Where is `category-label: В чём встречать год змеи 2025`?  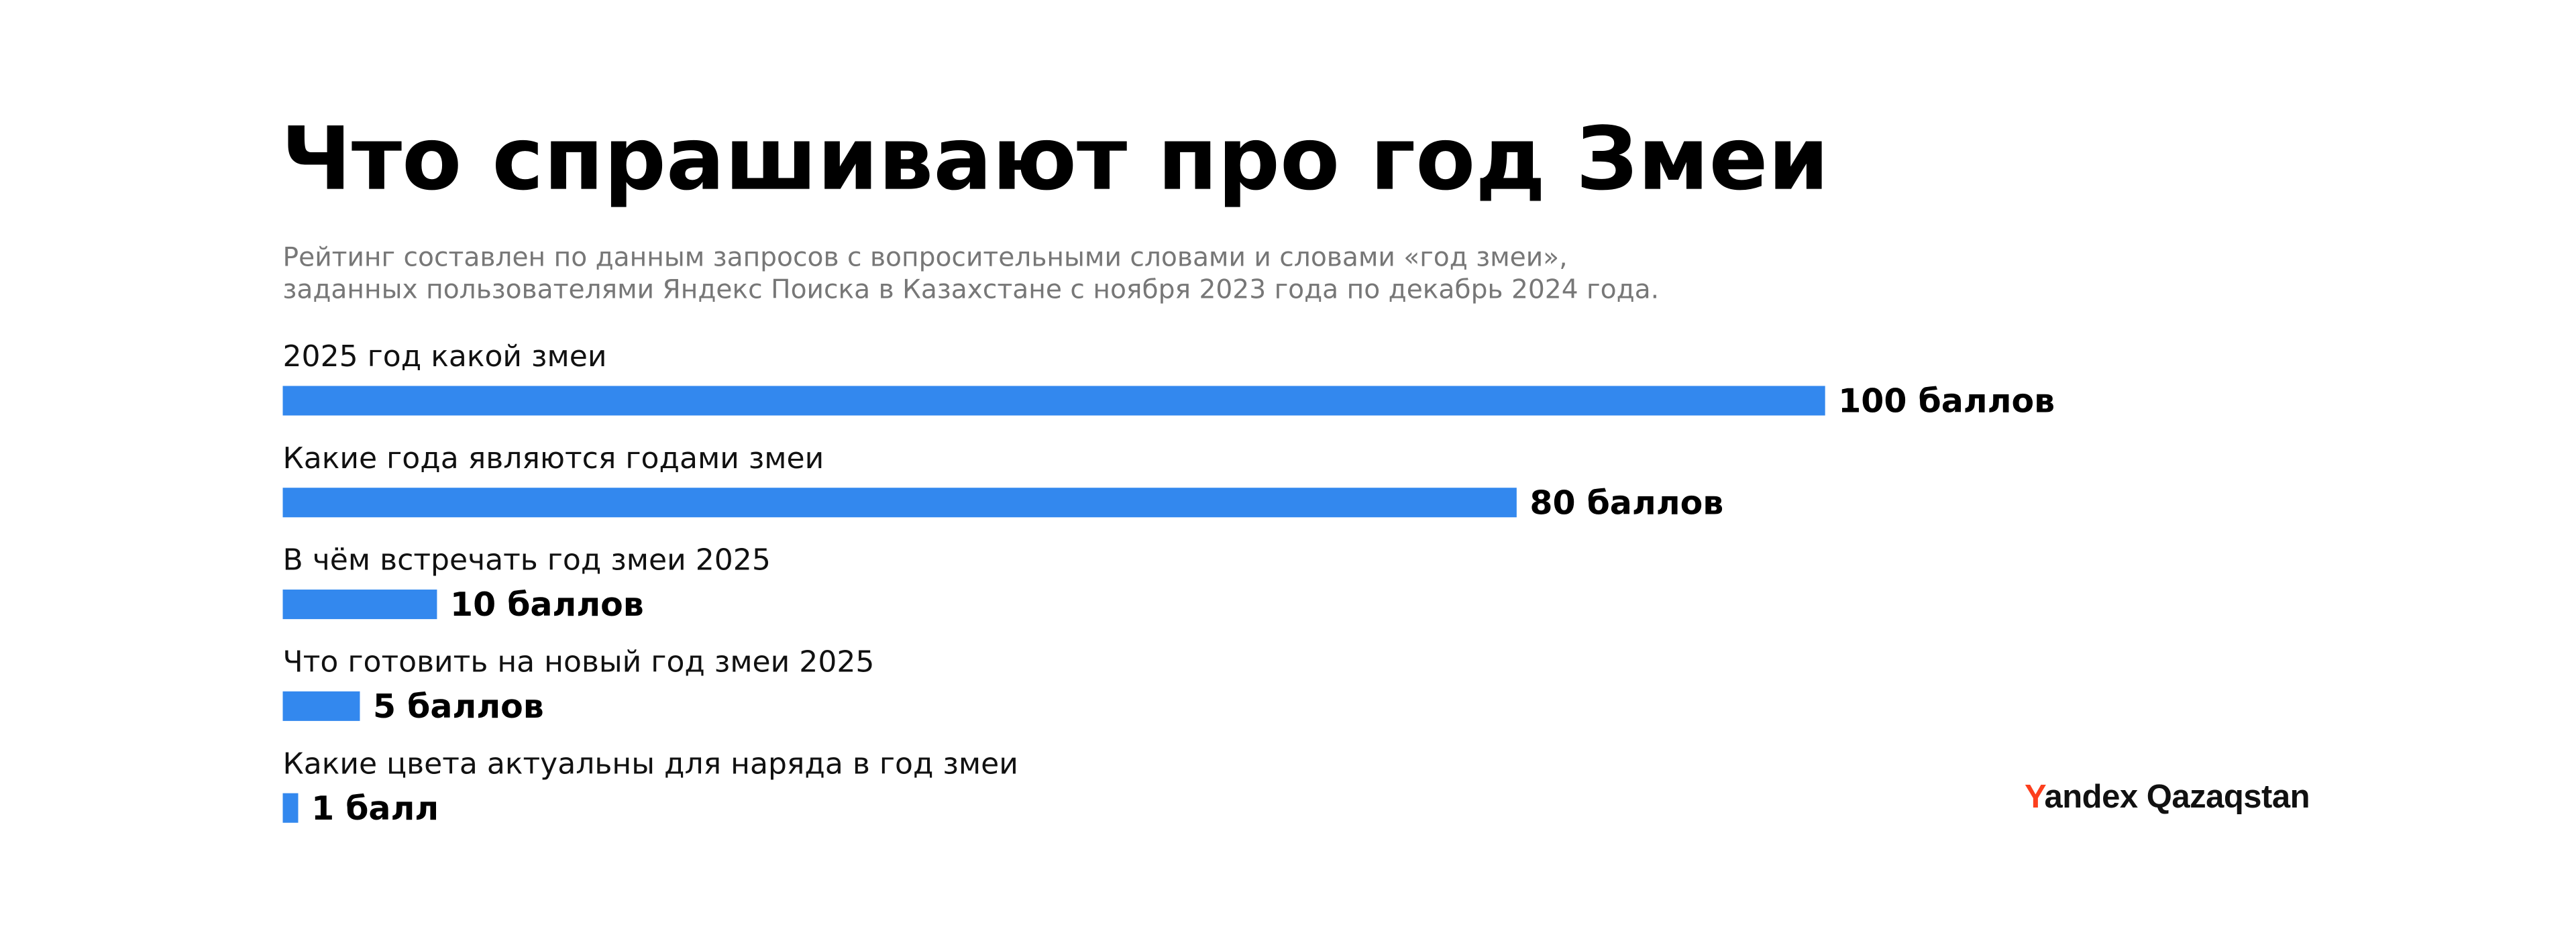 category-label: В чём встречать год змеи 2025 is located at coordinates (527, 560).